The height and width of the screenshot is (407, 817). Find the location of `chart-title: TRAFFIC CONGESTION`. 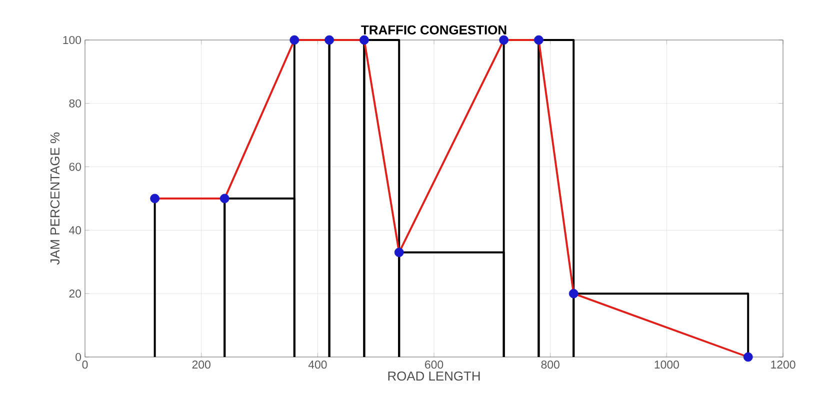

chart-title: TRAFFIC CONGESTION is located at coordinates (433, 29).